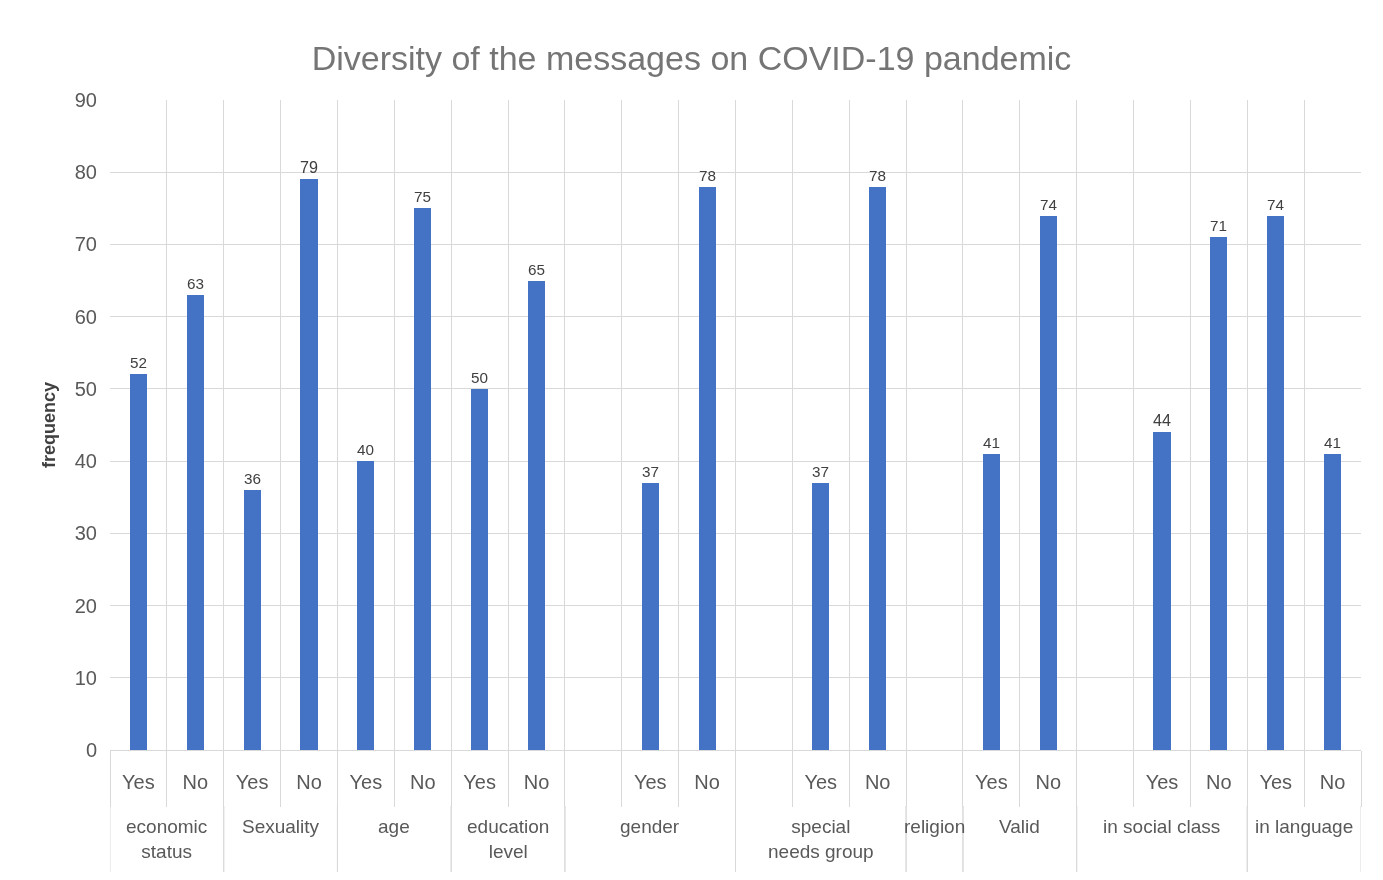 This screenshot has height=880, width=1383. Describe the element at coordinates (536, 269) in the screenshot. I see `data-label: 65` at that location.